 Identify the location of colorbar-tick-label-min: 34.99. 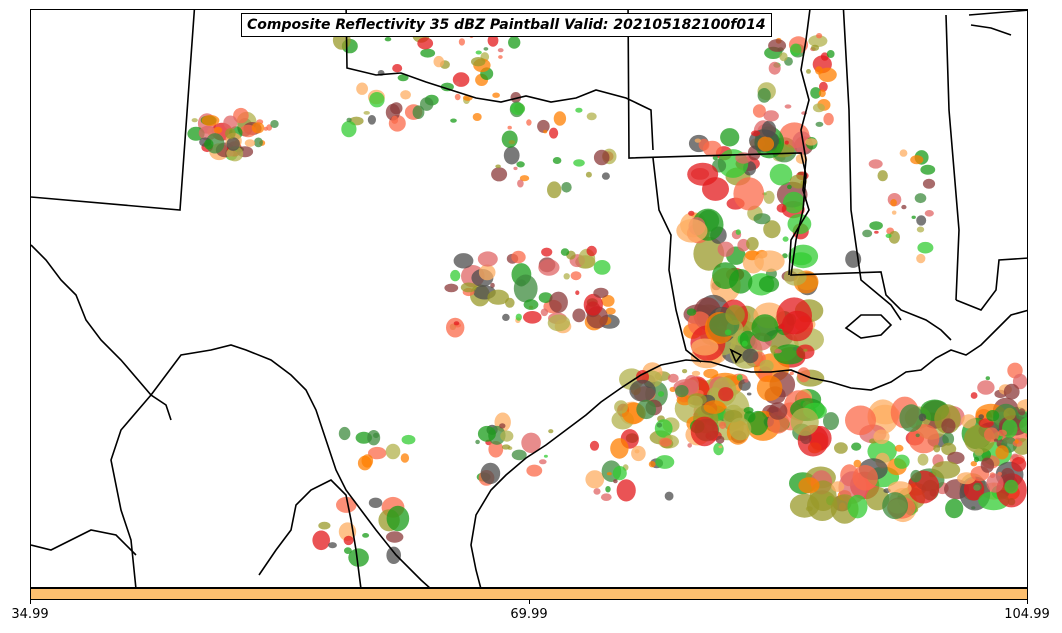
(30, 614).